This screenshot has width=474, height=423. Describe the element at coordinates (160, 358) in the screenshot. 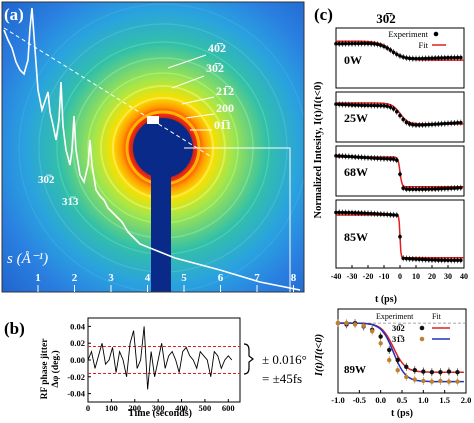

I see `jitter-series-line` at that location.